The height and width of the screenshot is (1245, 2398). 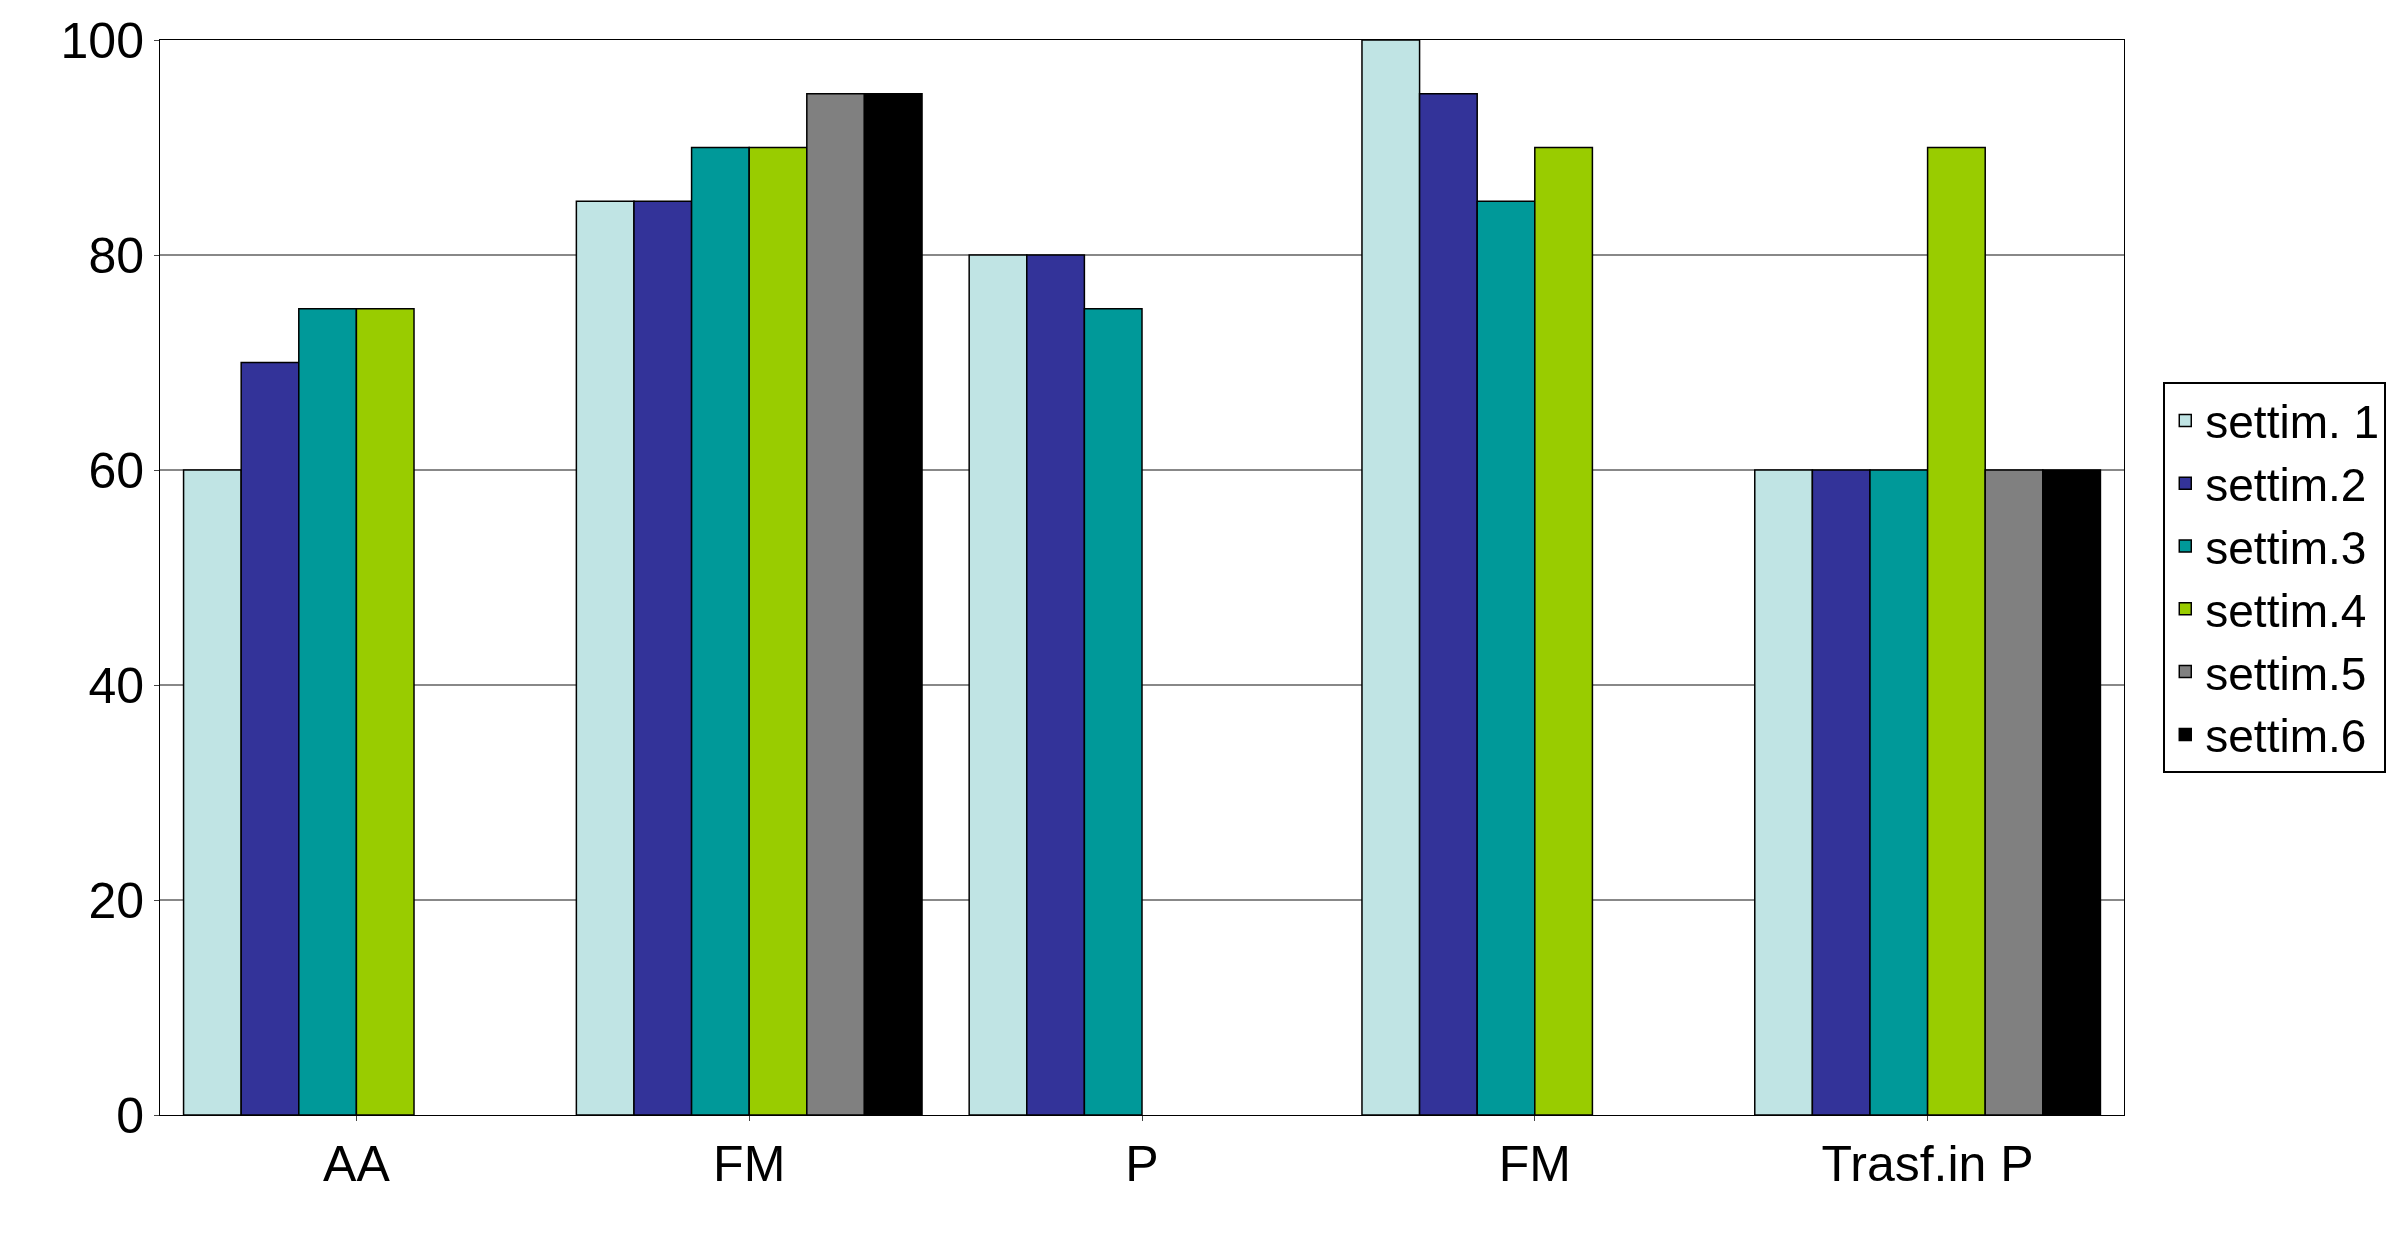 I want to click on x-tick-label: Trasf.in P, so click(x=1927, y=1164).